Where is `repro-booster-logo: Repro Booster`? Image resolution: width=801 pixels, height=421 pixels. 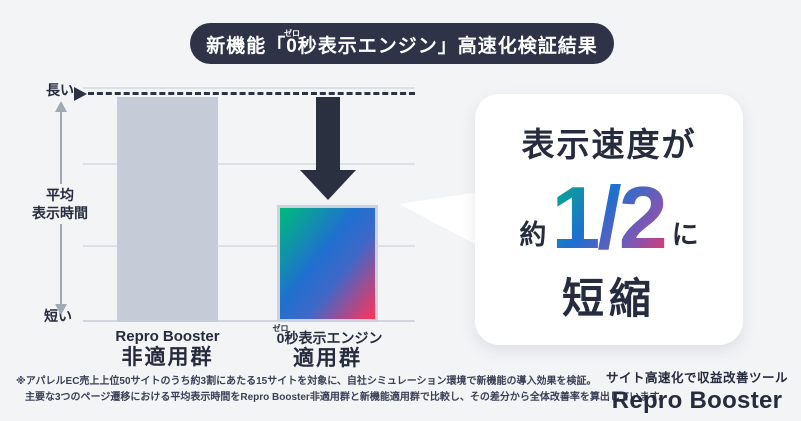
repro-booster-logo: Repro Booster is located at coordinates (697, 400).